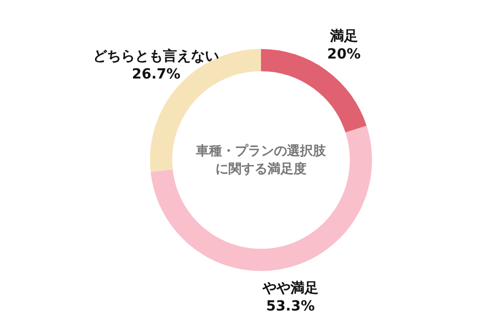  What do you see at coordinates (289, 288) in the screenshot?
I see `slice-label: やや満足` at bounding box center [289, 288].